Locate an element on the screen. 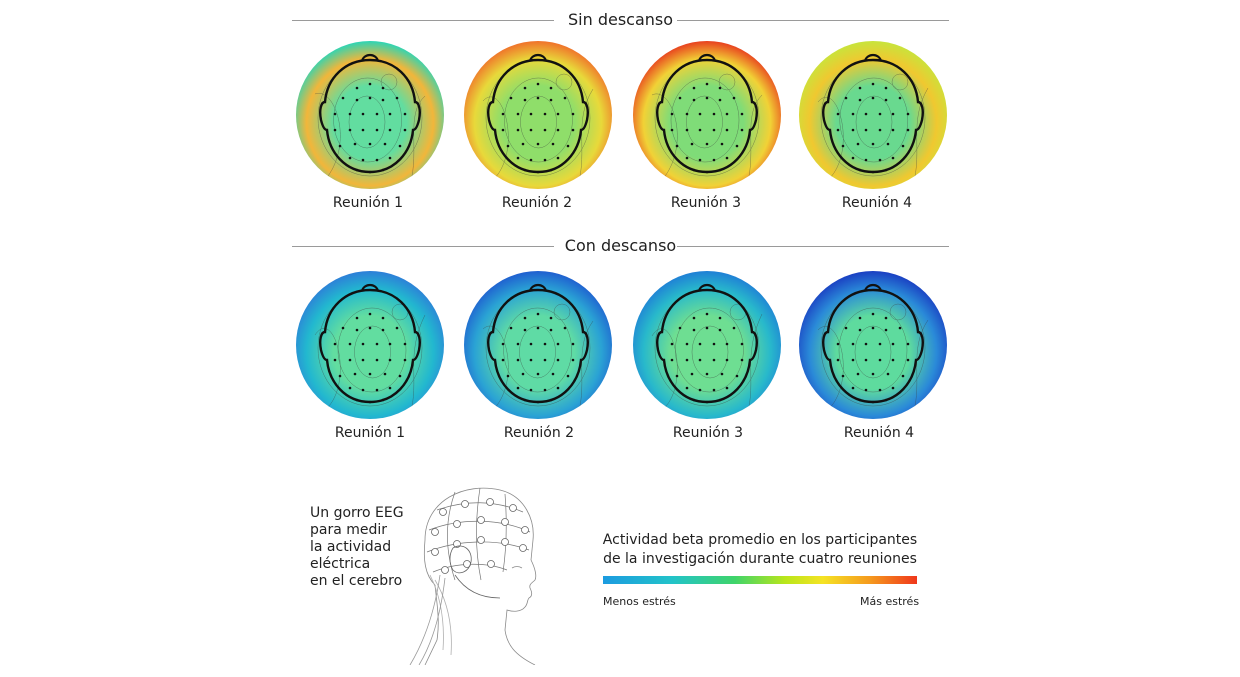 Image resolution: width=1240 pixels, height=677 pixels. topomap-svg is located at coordinates (370, 345).